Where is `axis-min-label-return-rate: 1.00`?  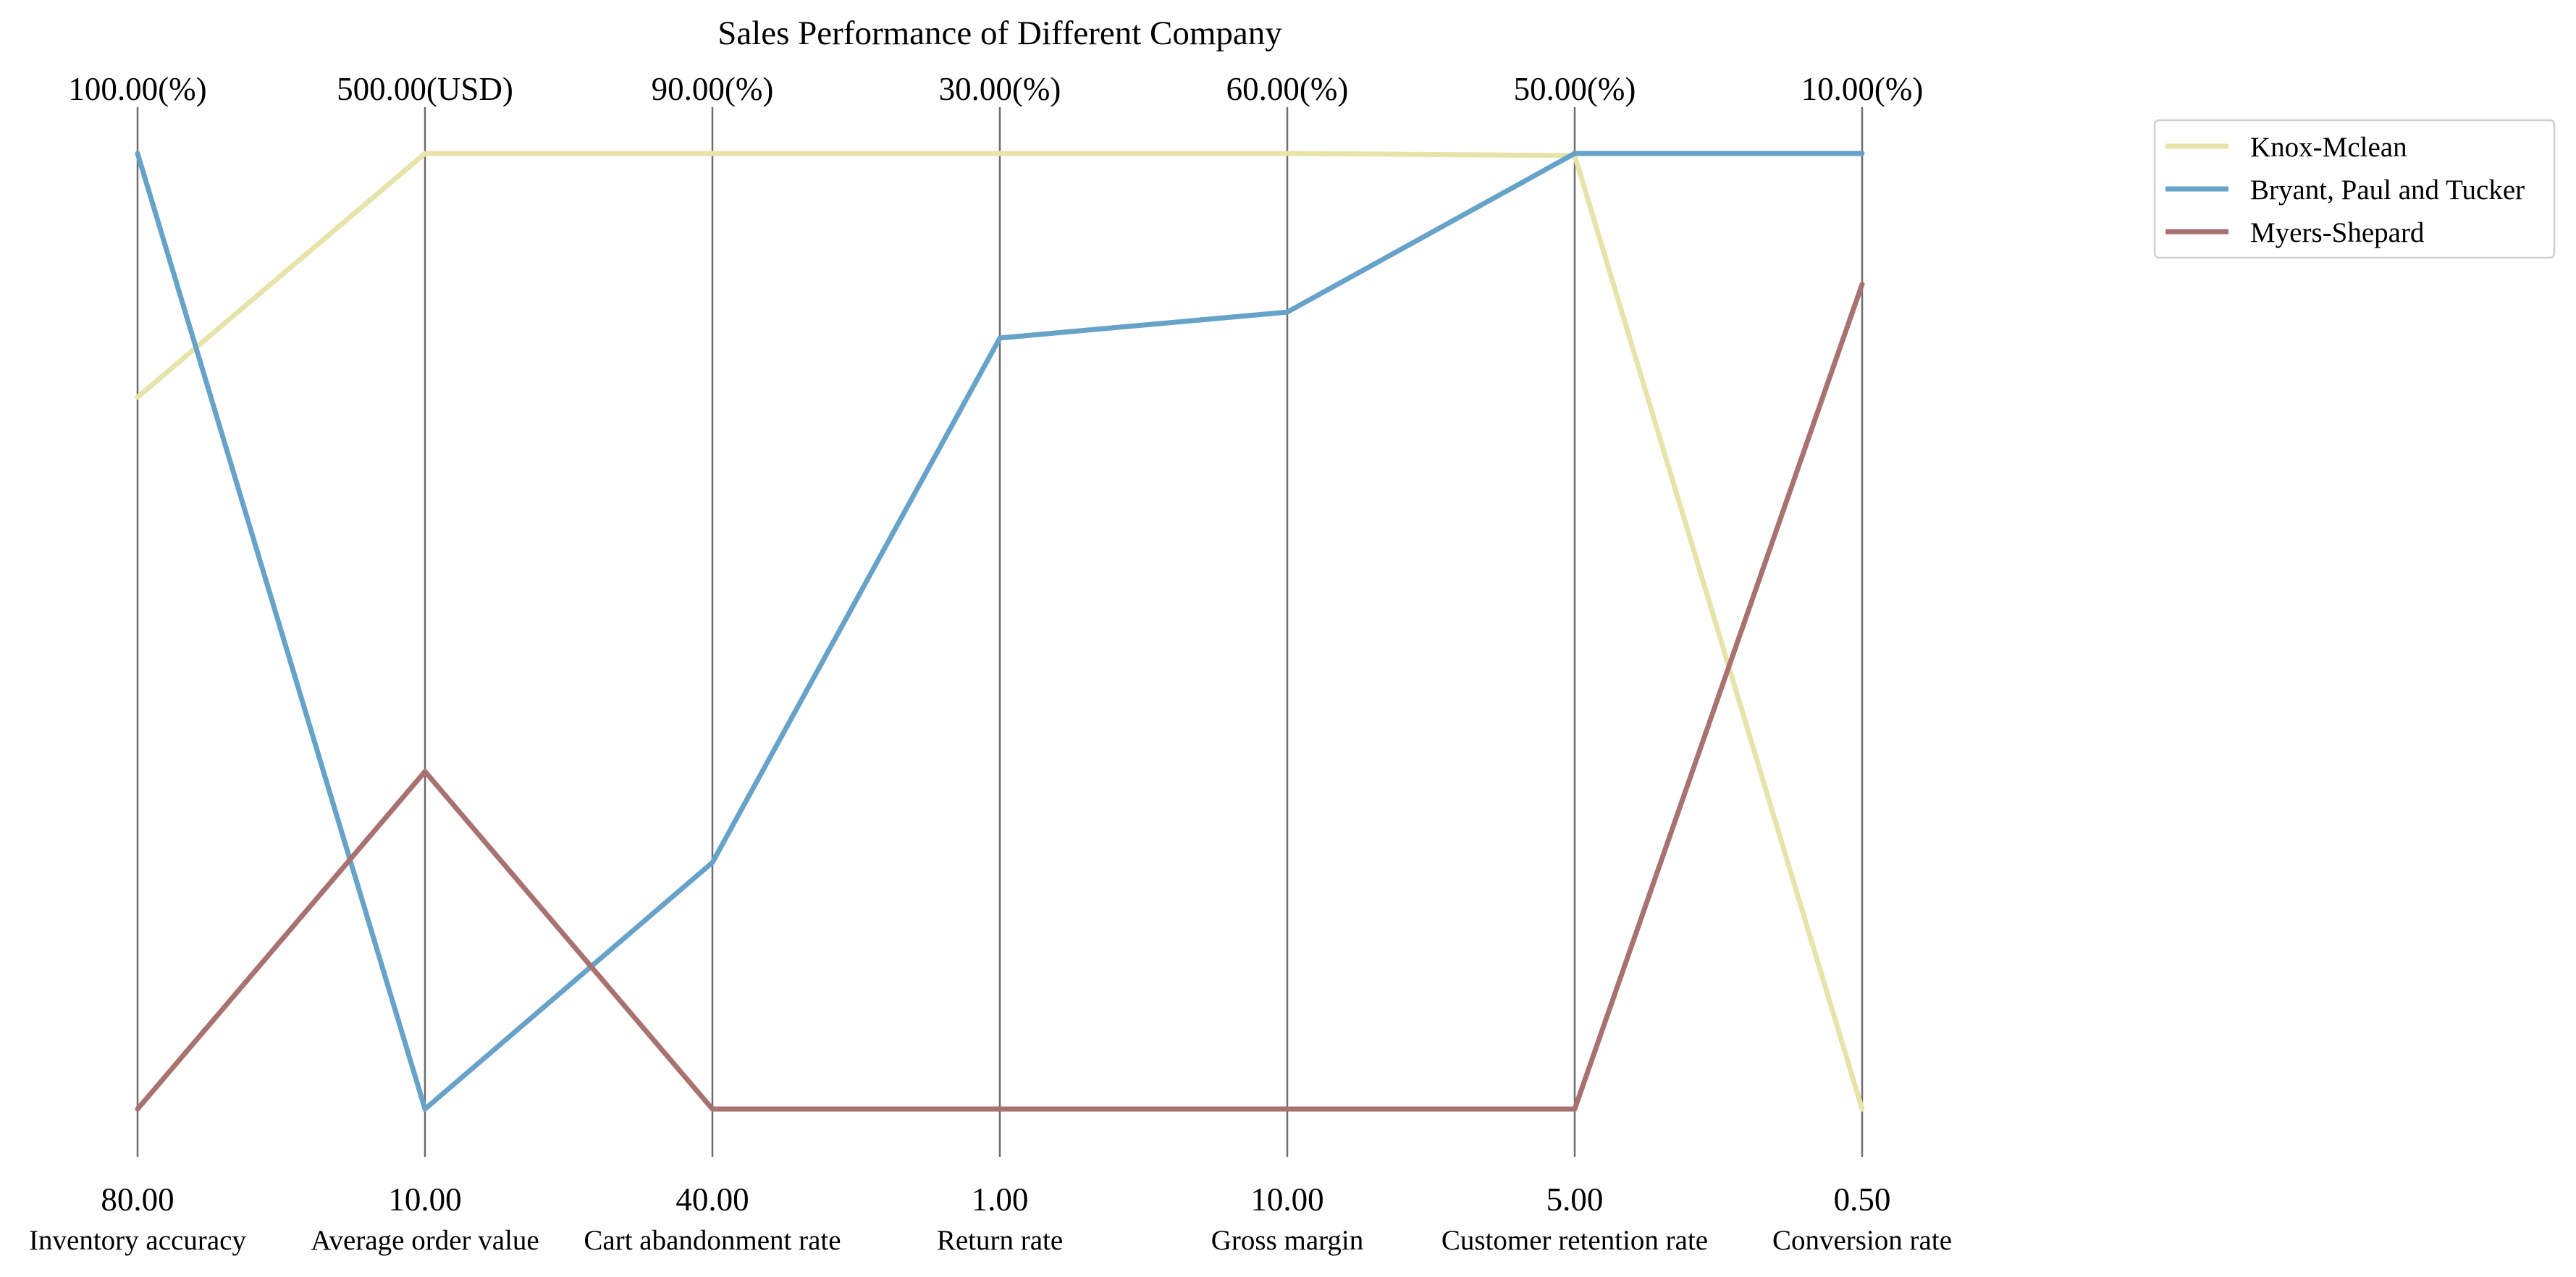 axis-min-label-return-rate: 1.00 is located at coordinates (1000, 1199).